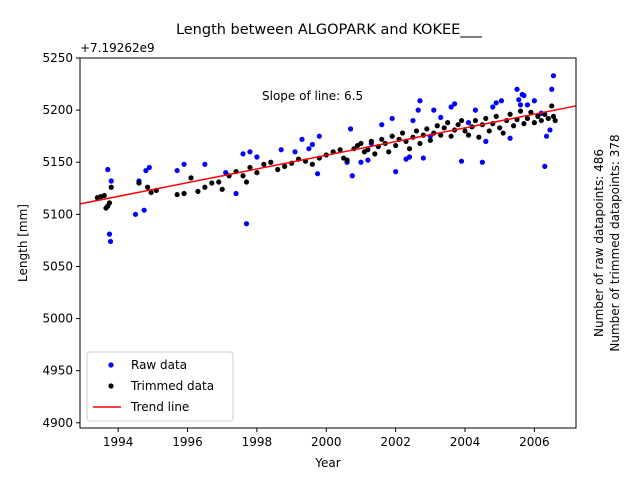  Describe the element at coordinates (329, 30) in the screenshot. I see `chart-title: Length between ALGOPARK and KOKEE___` at that location.